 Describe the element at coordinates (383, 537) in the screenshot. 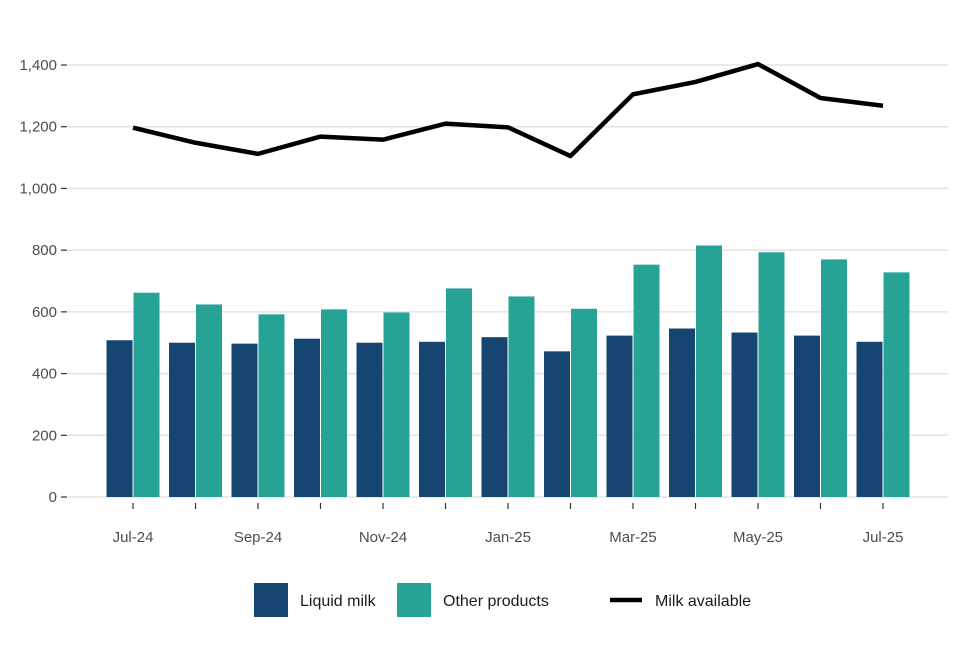

I see `x-tick-label: Nov-24` at that location.